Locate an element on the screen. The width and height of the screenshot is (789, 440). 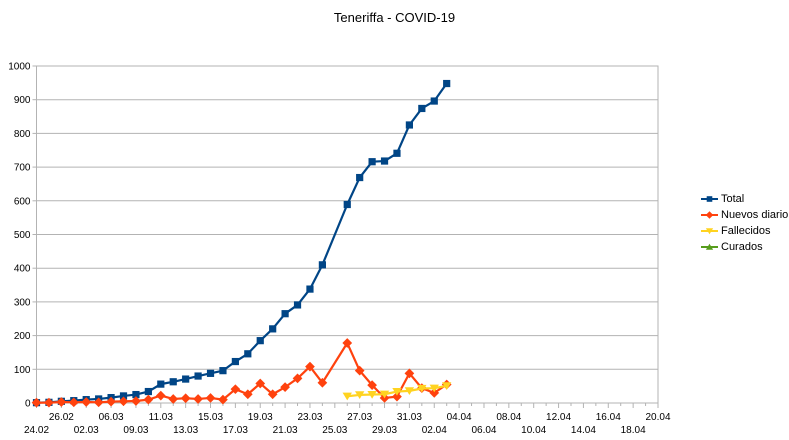
y-tick-label: 500 is located at coordinates (22, 235).